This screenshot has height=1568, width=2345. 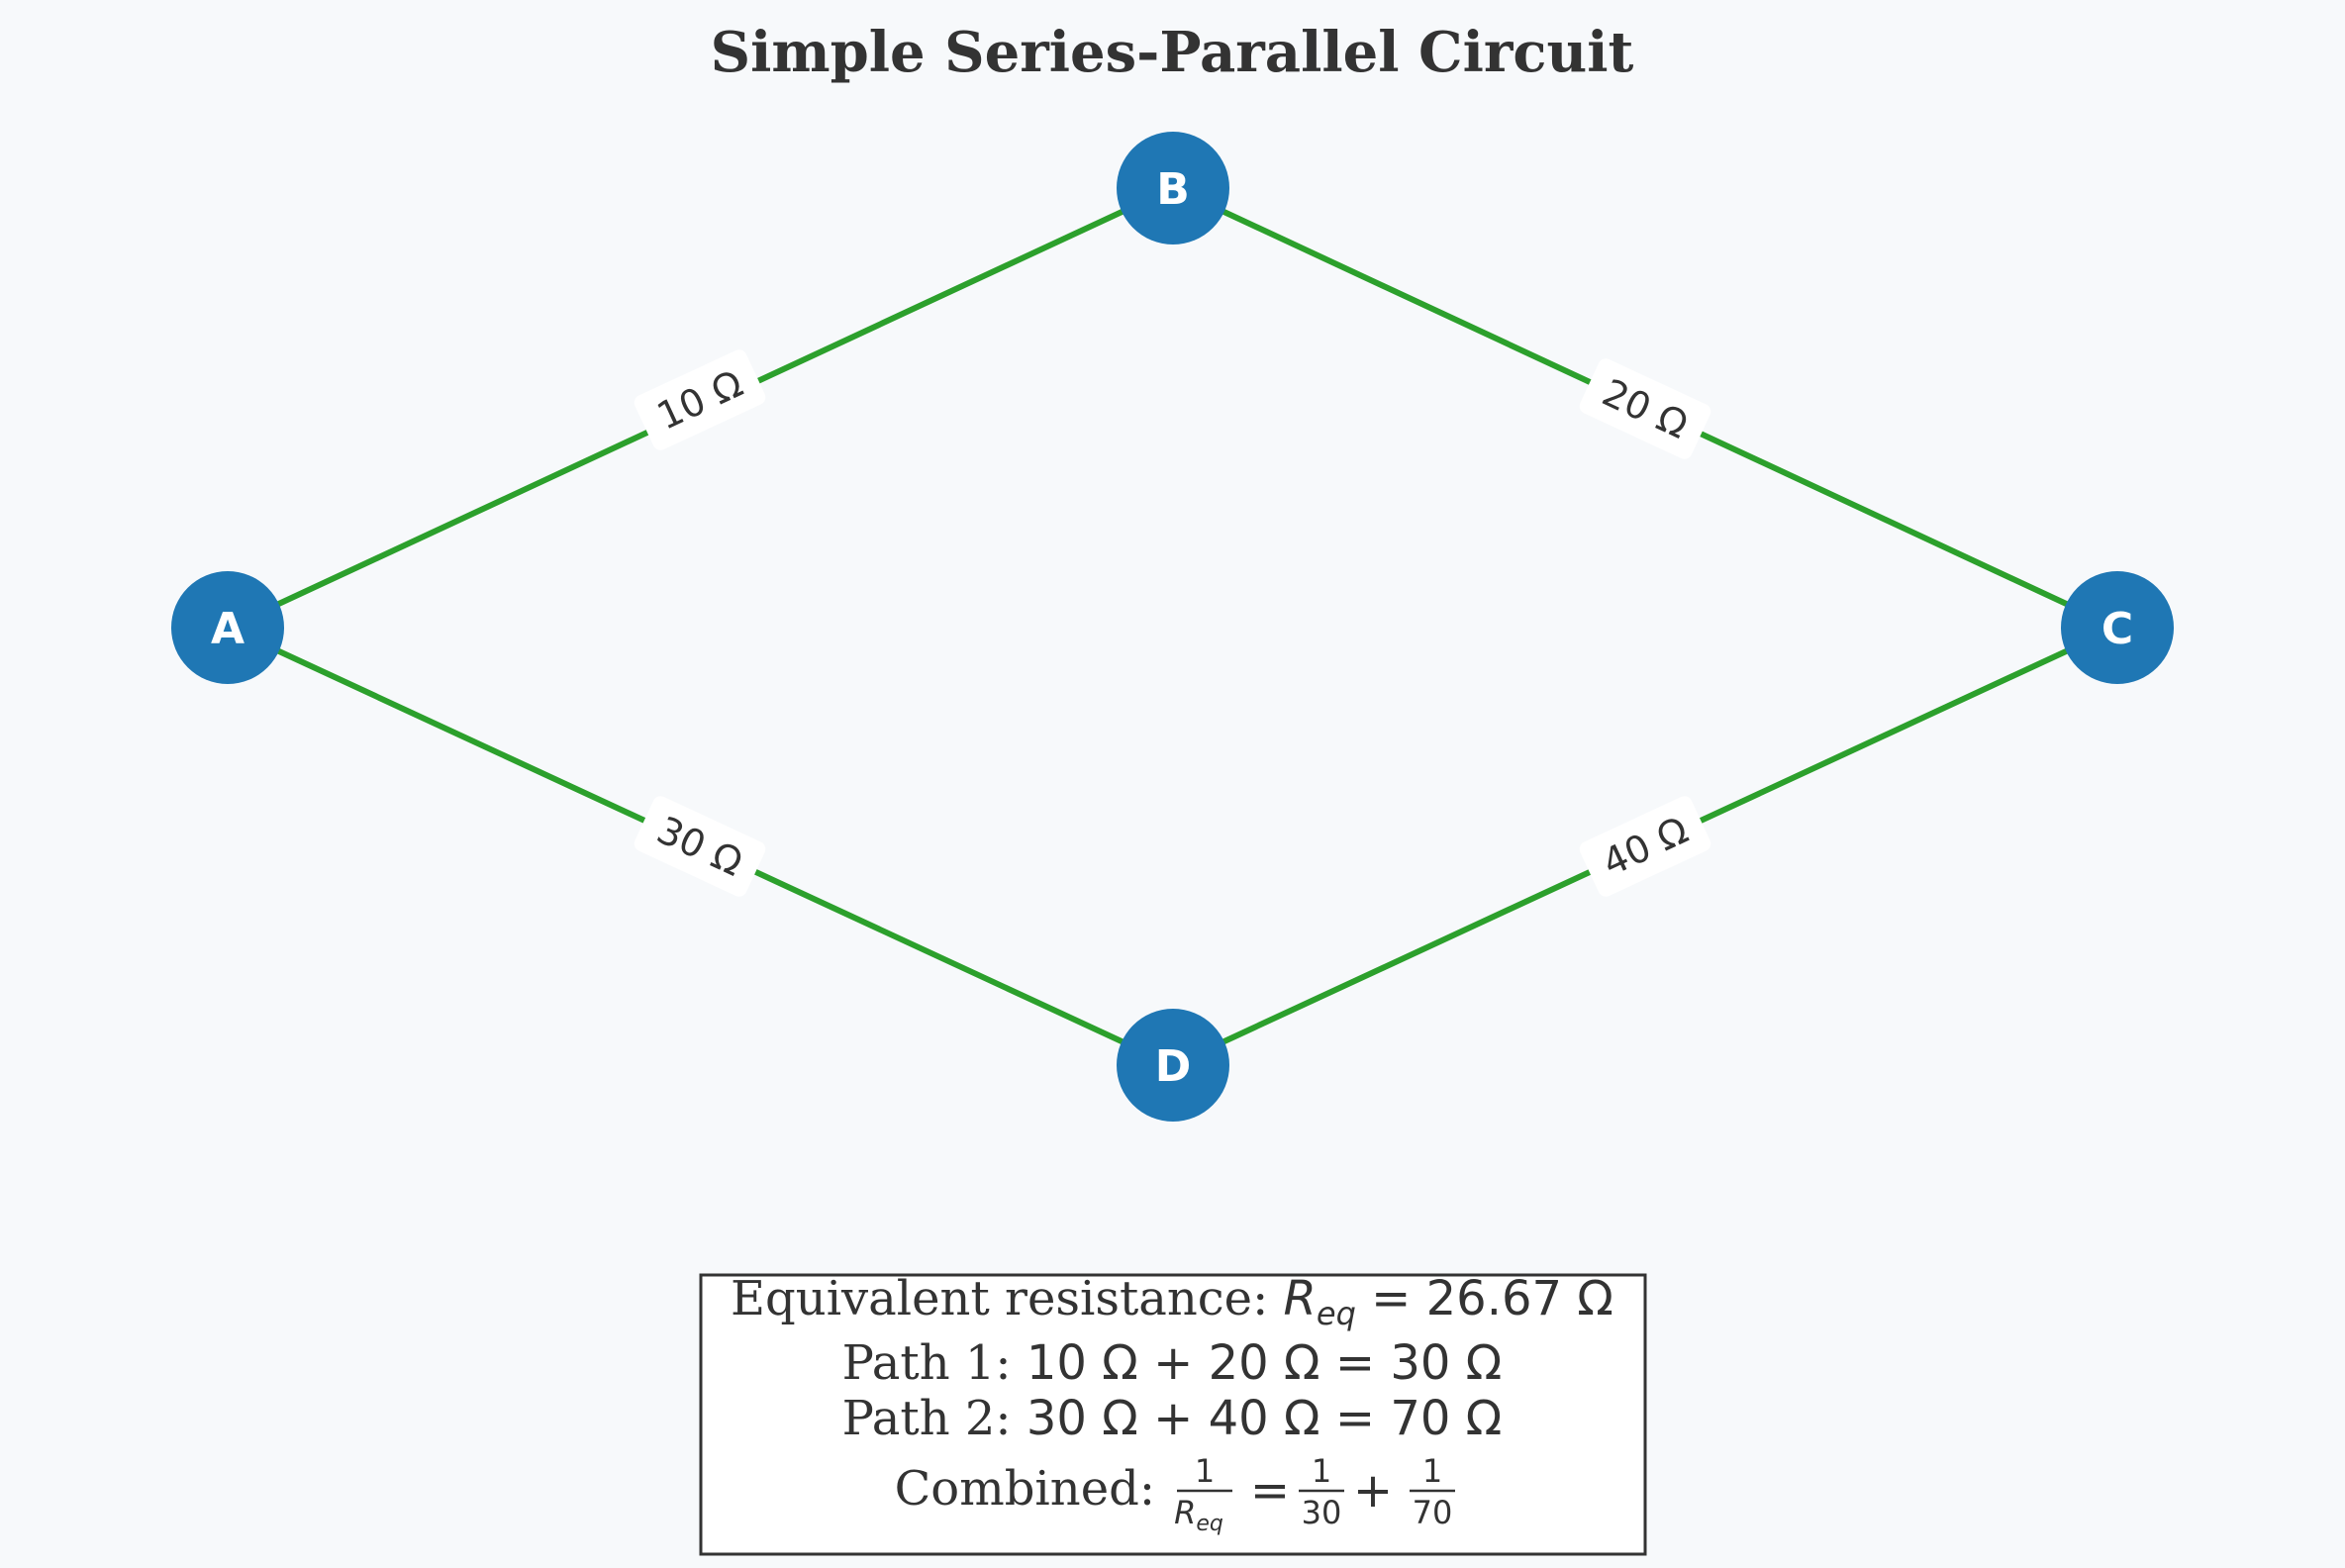 I want to click on path-2-line: Path 2: 30 Ω + 40 Ω = 70 Ω, so click(x=1172, y=1418).